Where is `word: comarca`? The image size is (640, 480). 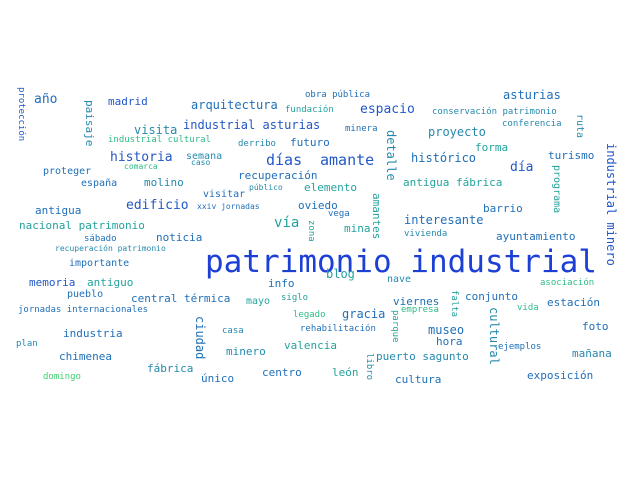
word: comarca is located at coordinates (141, 166).